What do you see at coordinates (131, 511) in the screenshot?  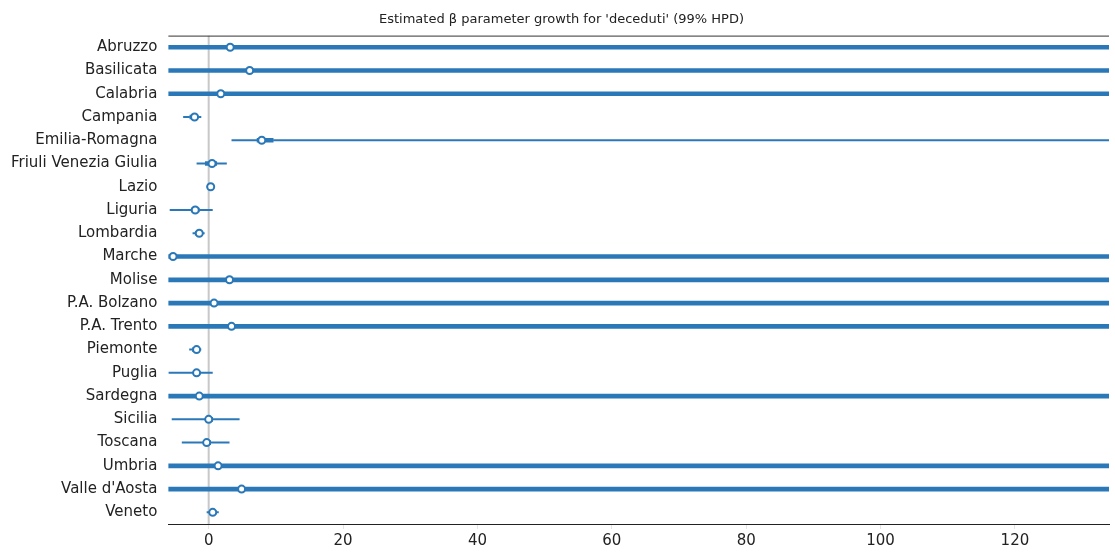 I see `y-tick-label: Veneto` at bounding box center [131, 511].